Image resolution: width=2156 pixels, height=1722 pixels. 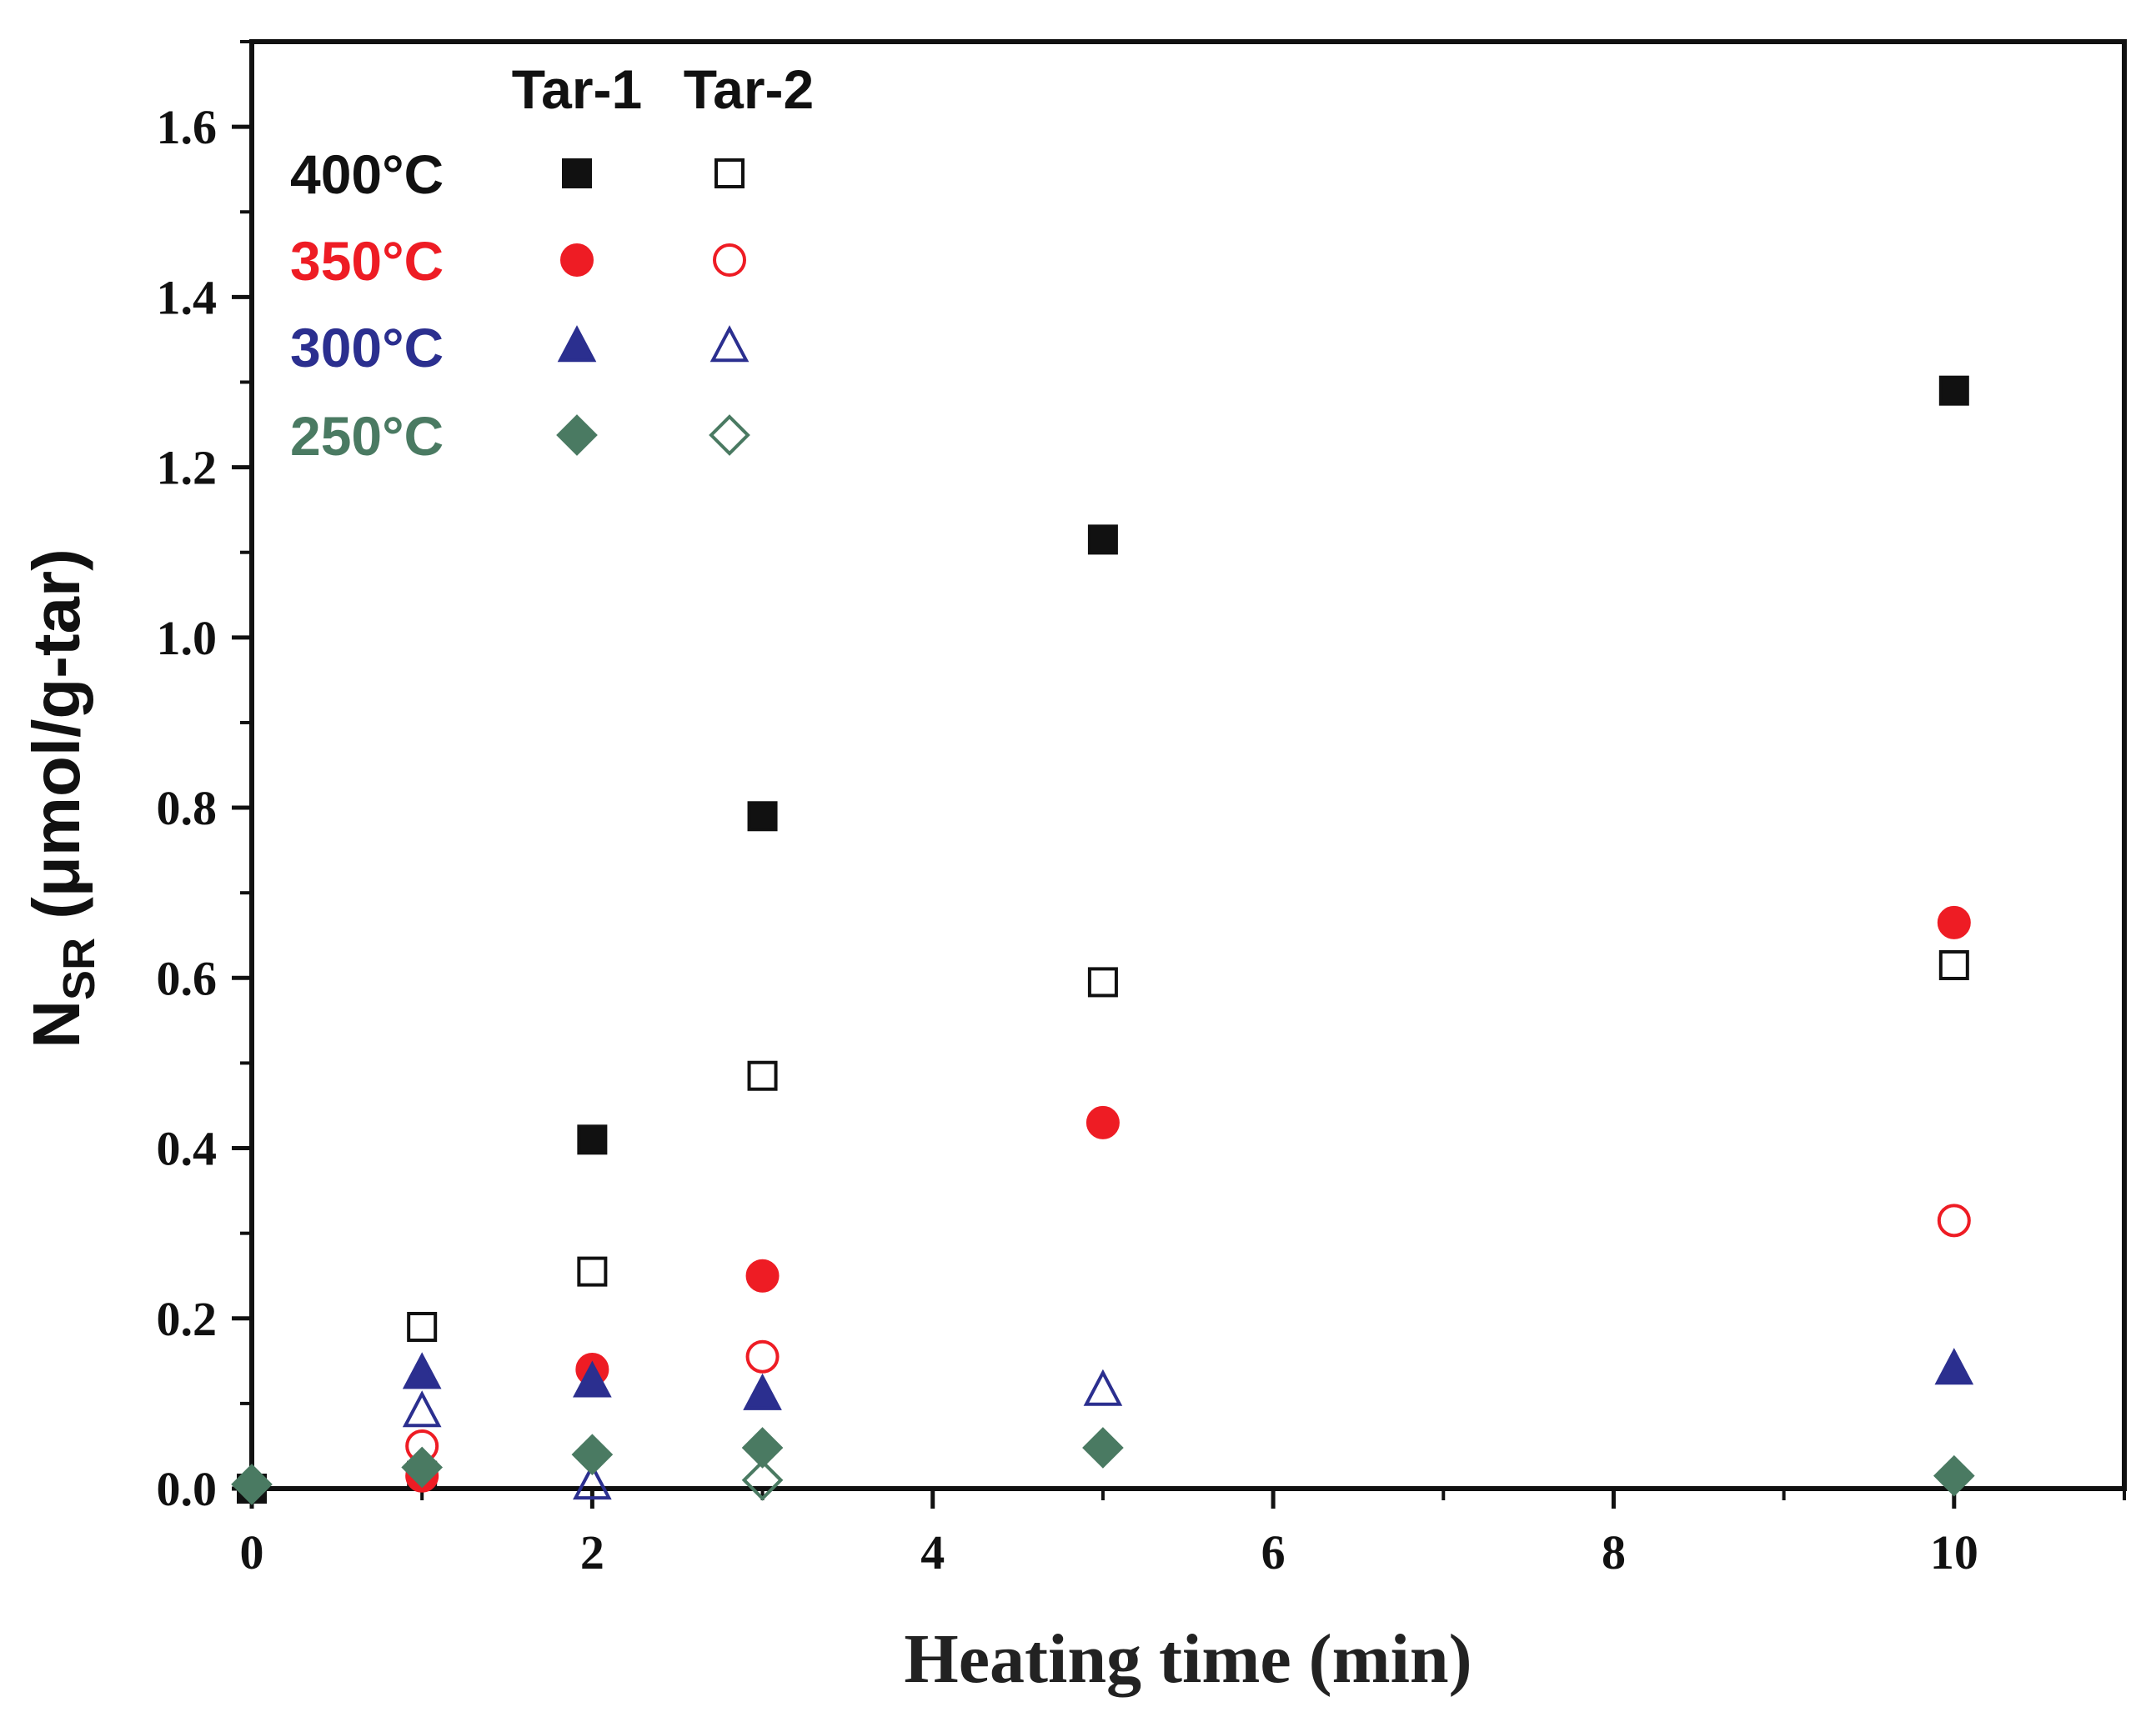 I want to click on y-tick-label: 0.2, so click(x=187, y=1319).